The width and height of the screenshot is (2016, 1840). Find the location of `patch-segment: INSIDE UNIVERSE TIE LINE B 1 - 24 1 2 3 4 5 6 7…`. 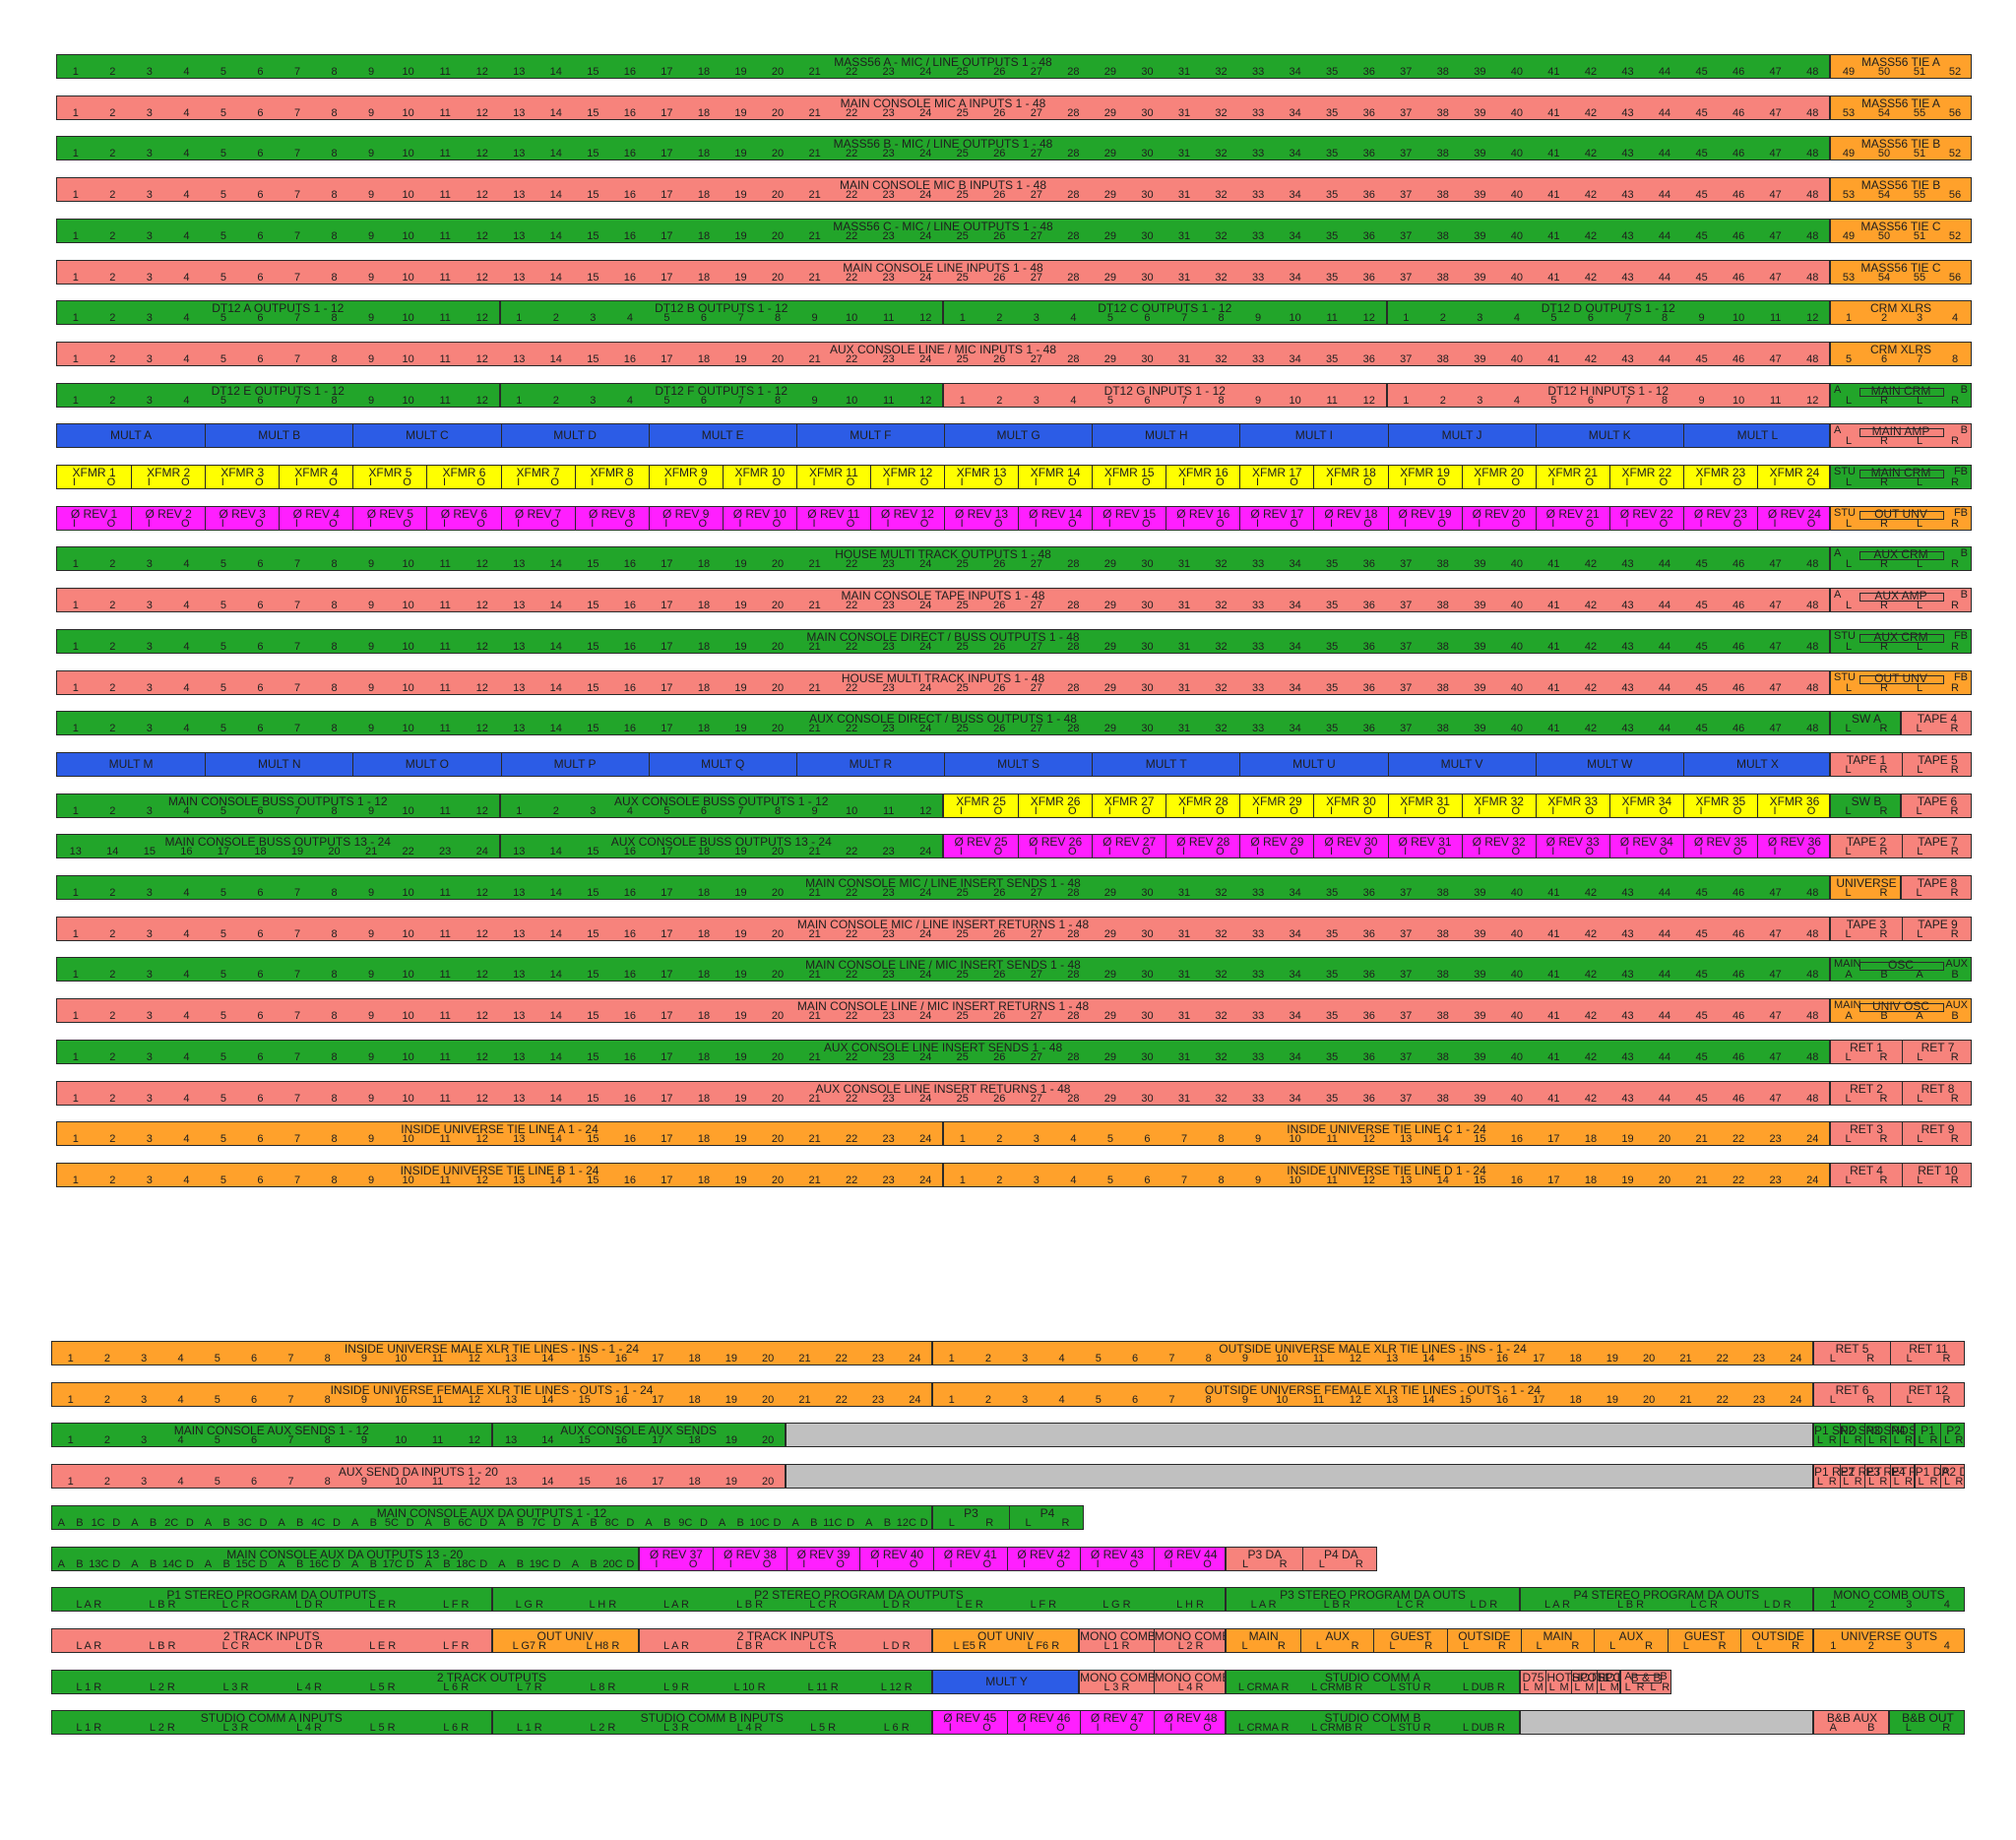

patch-segment: INSIDE UNIVERSE TIE LINE B 1 - 24 1 2 3 4 5 6 7… is located at coordinates (499, 1174).